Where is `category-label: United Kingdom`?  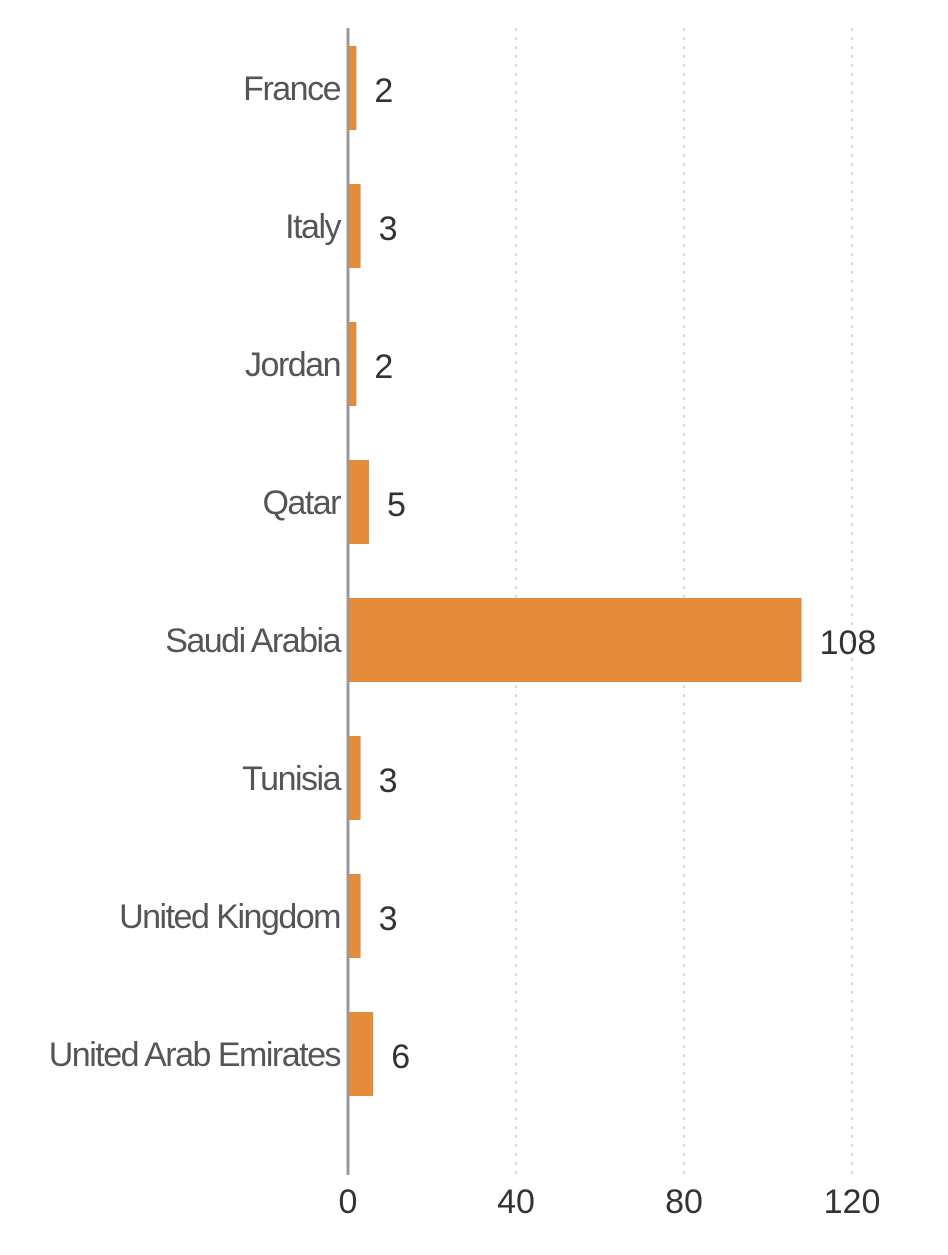 category-label: United Kingdom is located at coordinates (229, 917).